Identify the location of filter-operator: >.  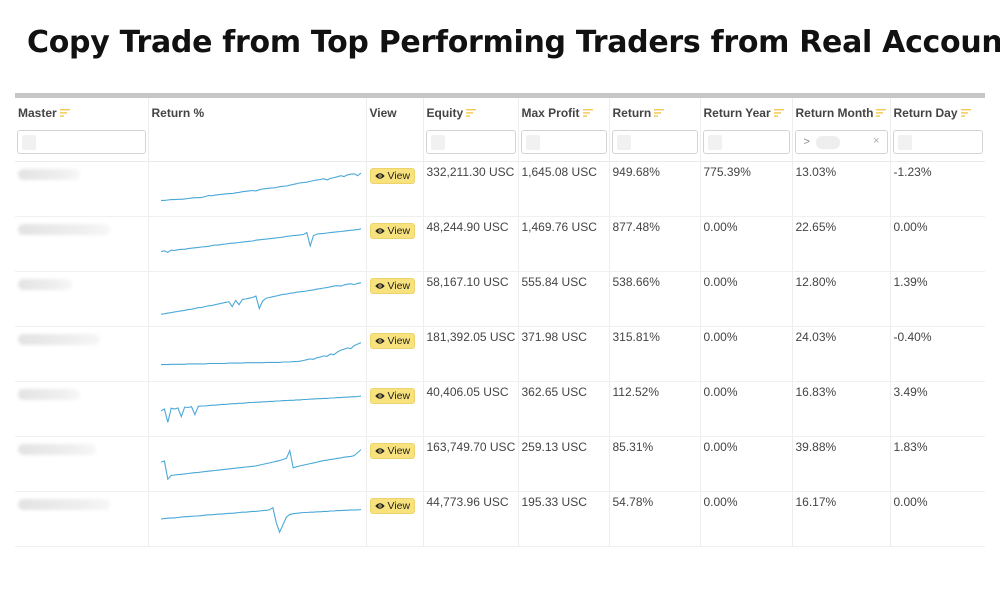
(806, 142).